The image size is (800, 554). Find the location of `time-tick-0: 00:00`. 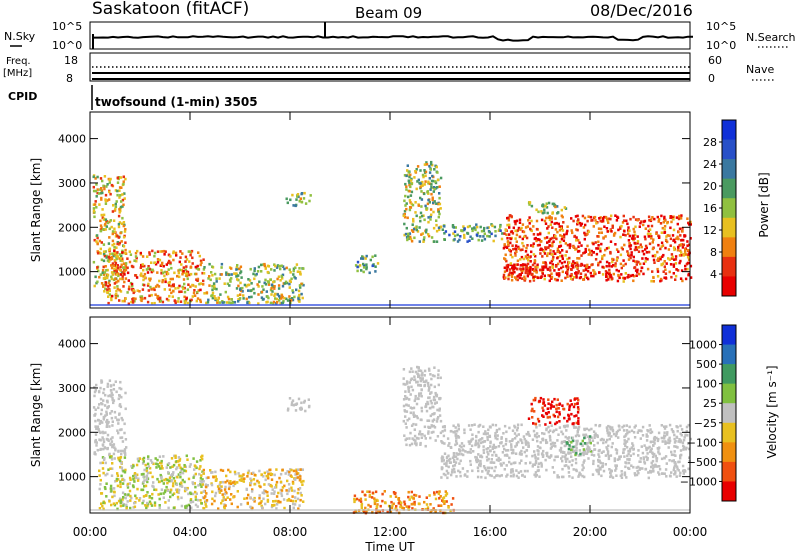

time-tick-0: 00:00 is located at coordinates (90, 532).